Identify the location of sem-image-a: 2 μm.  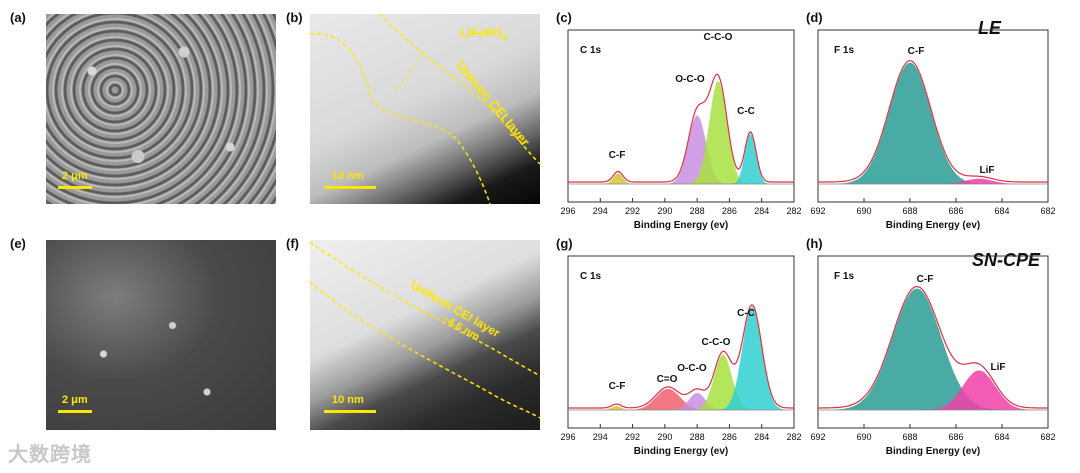
(161, 109).